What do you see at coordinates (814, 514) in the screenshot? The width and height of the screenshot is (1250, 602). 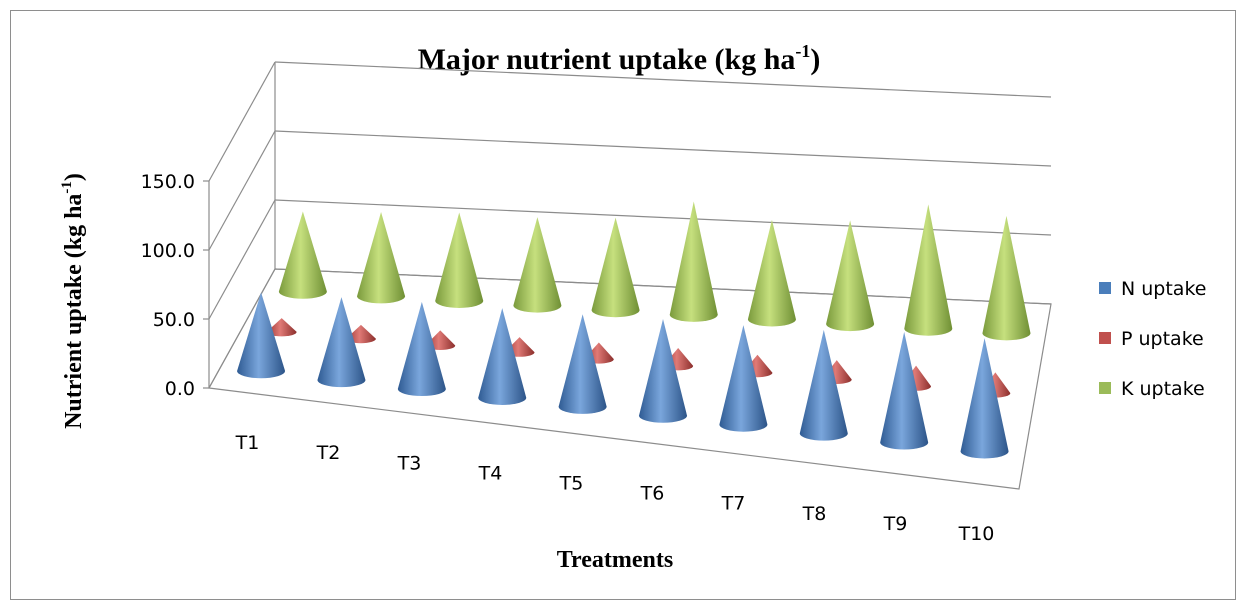 I see `x-tick-label: T8` at bounding box center [814, 514].